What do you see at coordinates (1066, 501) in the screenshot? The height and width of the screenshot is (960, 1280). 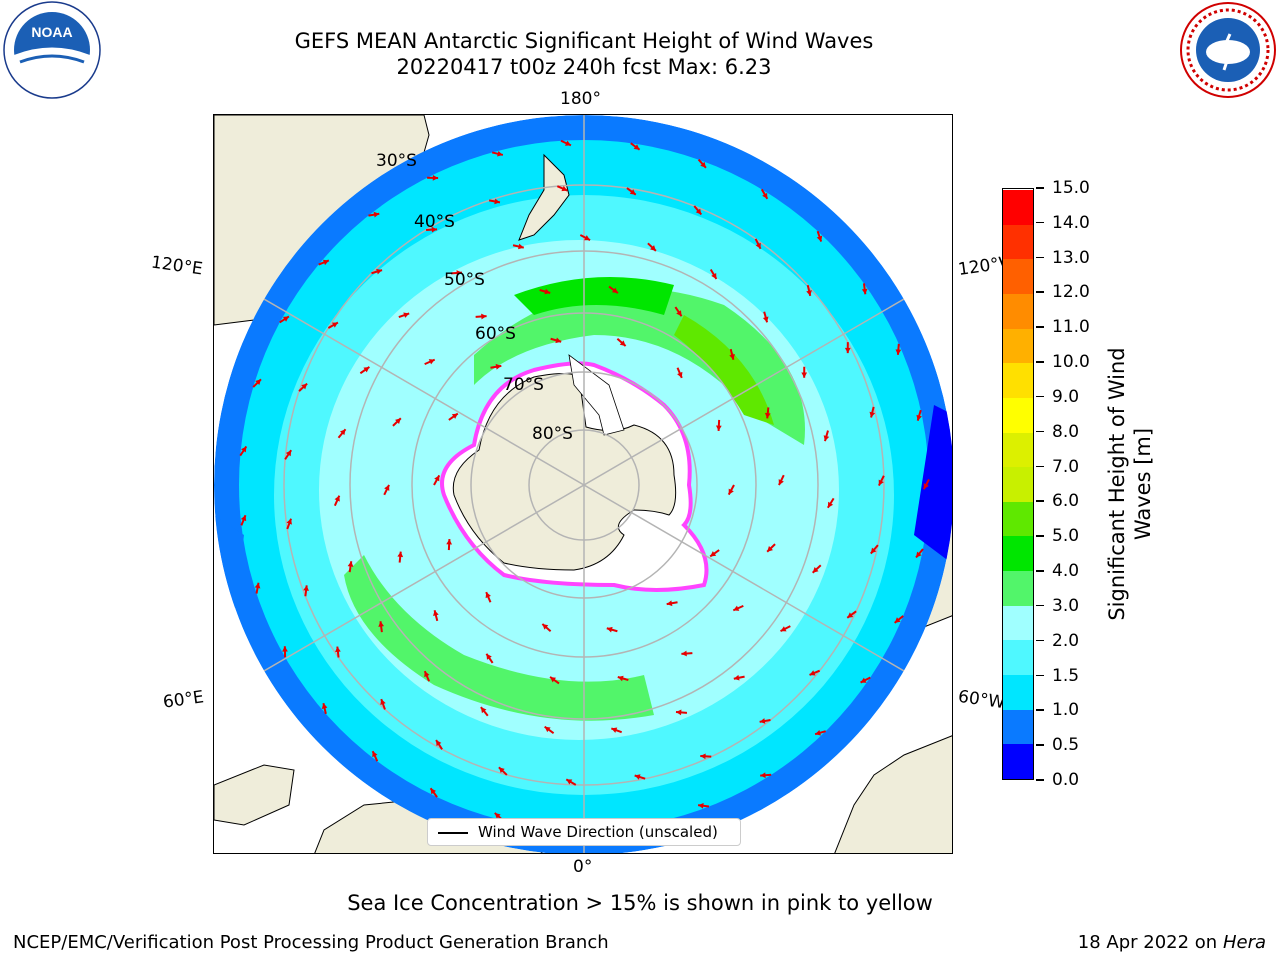 I see `colorbar-tick-label: 6.0` at bounding box center [1066, 501].